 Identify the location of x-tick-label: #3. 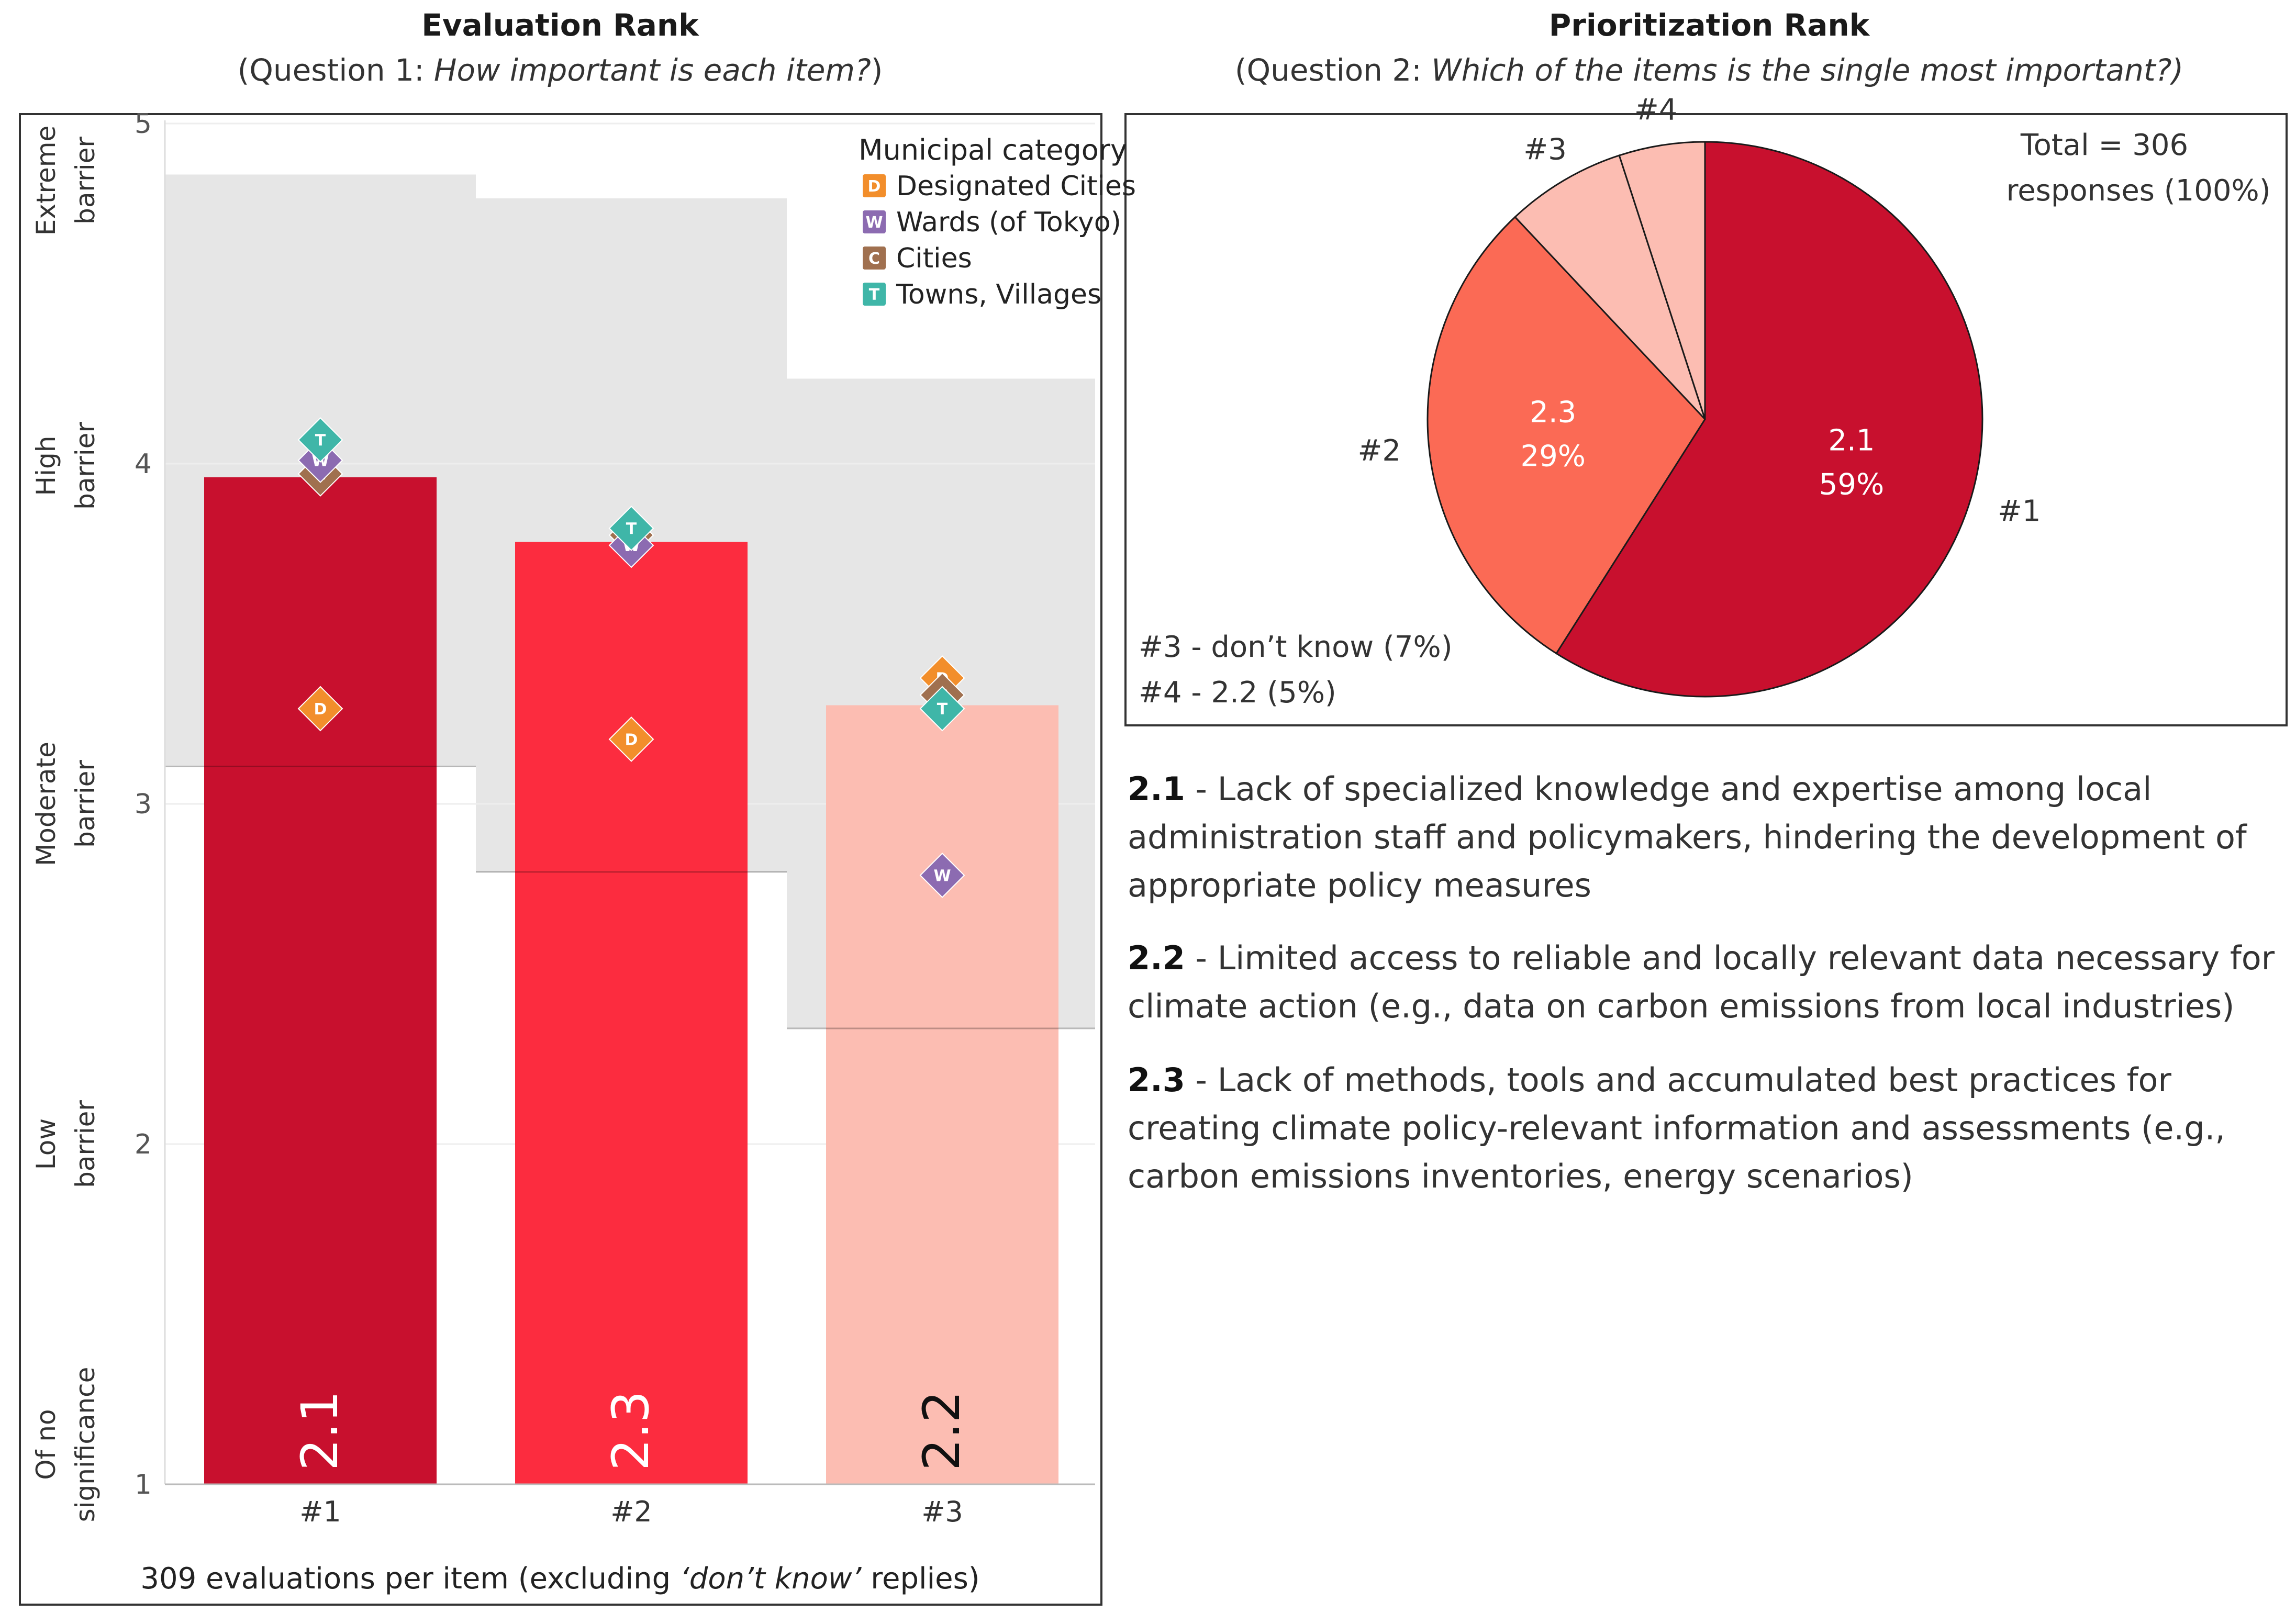
(942, 1511).